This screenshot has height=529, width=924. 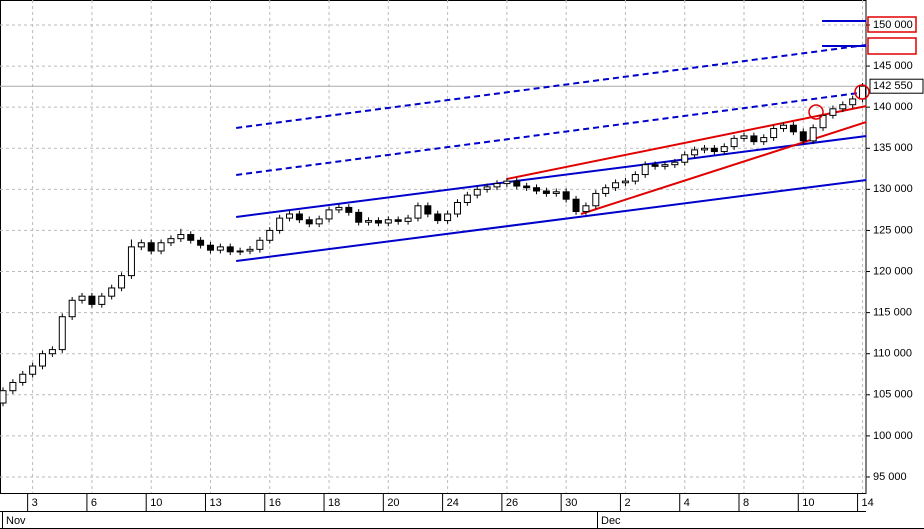 What do you see at coordinates (746, 503) in the screenshot?
I see `x-tick-label: 8` at bounding box center [746, 503].